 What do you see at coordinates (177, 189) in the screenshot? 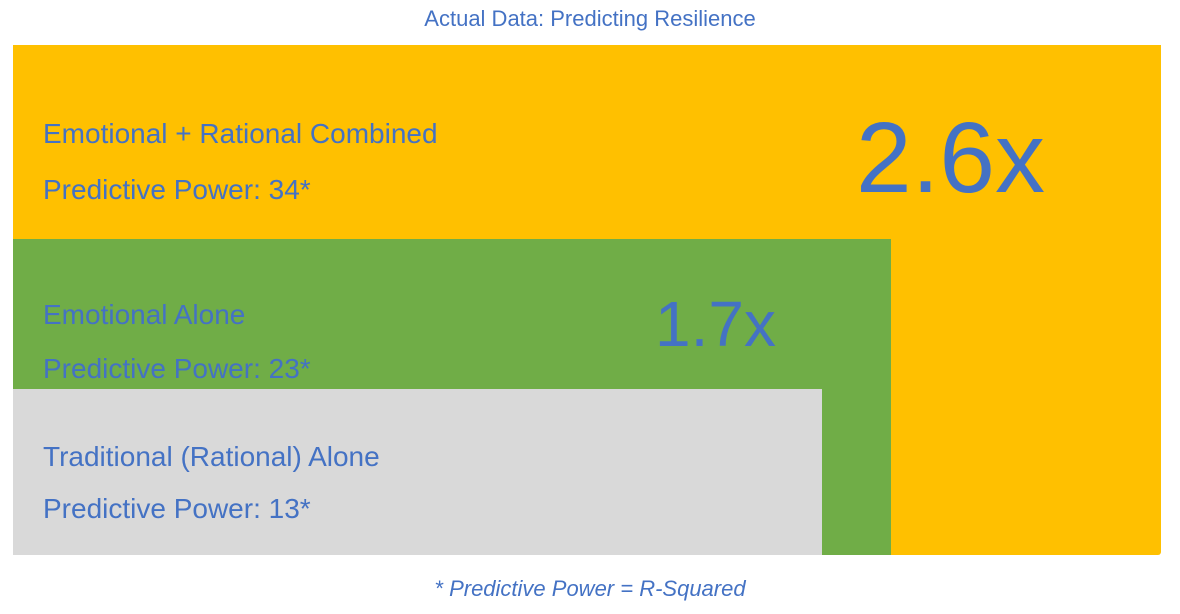
I see `combined-power: Predictive Power: 34*` at bounding box center [177, 189].